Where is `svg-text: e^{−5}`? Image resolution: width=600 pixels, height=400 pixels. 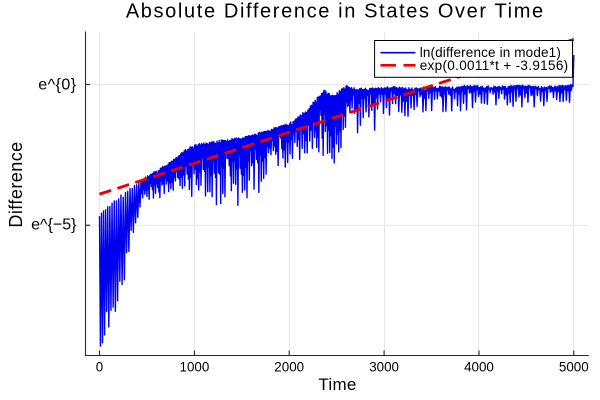
svg-text: e^{−5} is located at coordinates (54, 225).